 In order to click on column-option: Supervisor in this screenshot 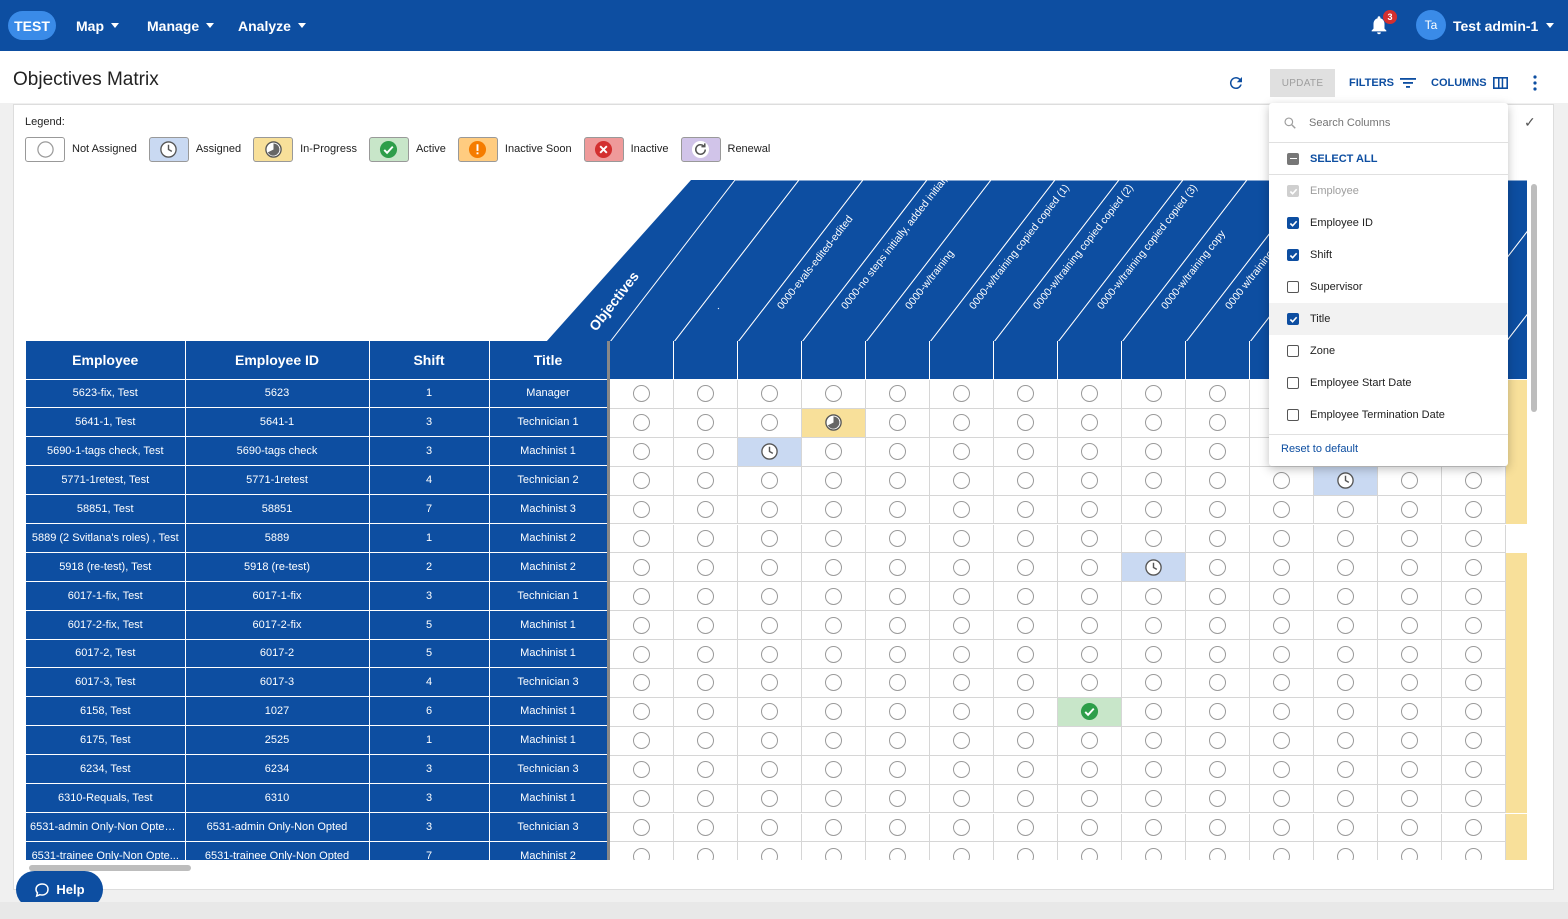, I will do `click(1388, 287)`.